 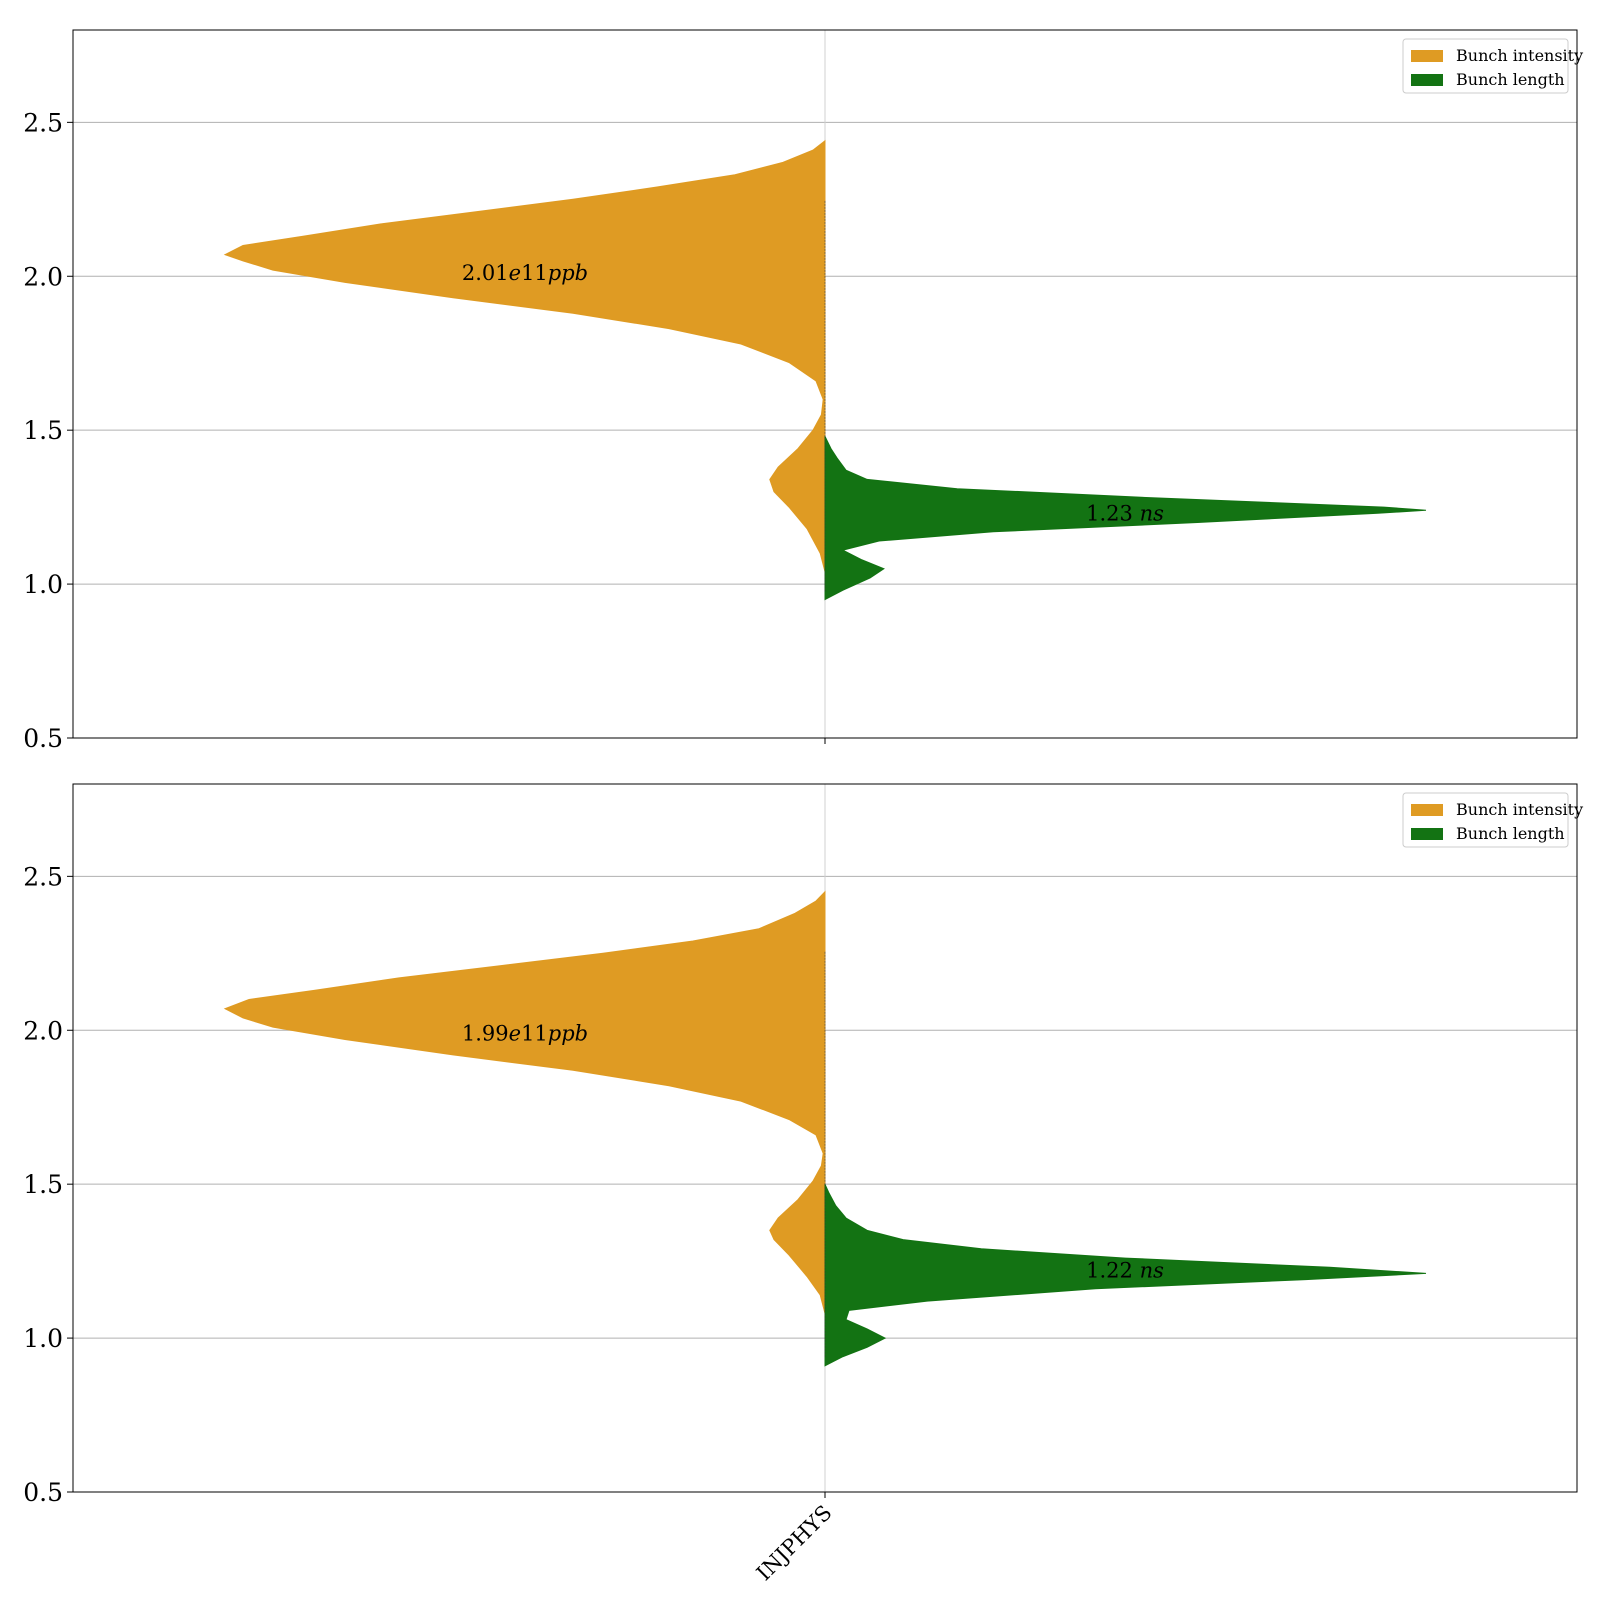 I want to click on x-tick-label: INJPHYS, so click(x=794, y=1543).